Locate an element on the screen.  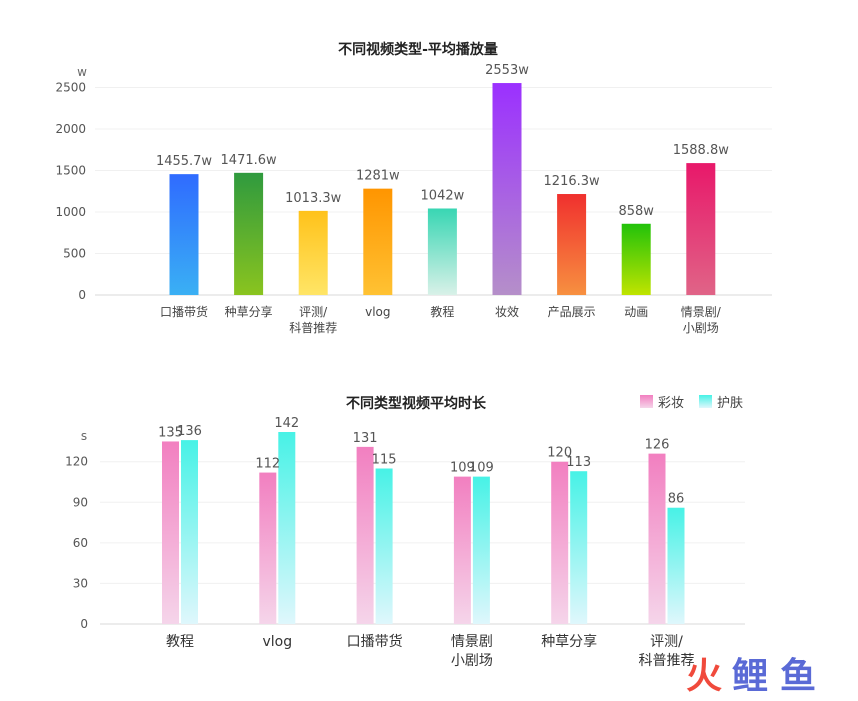
data-label: 113 is located at coordinates (578, 462).